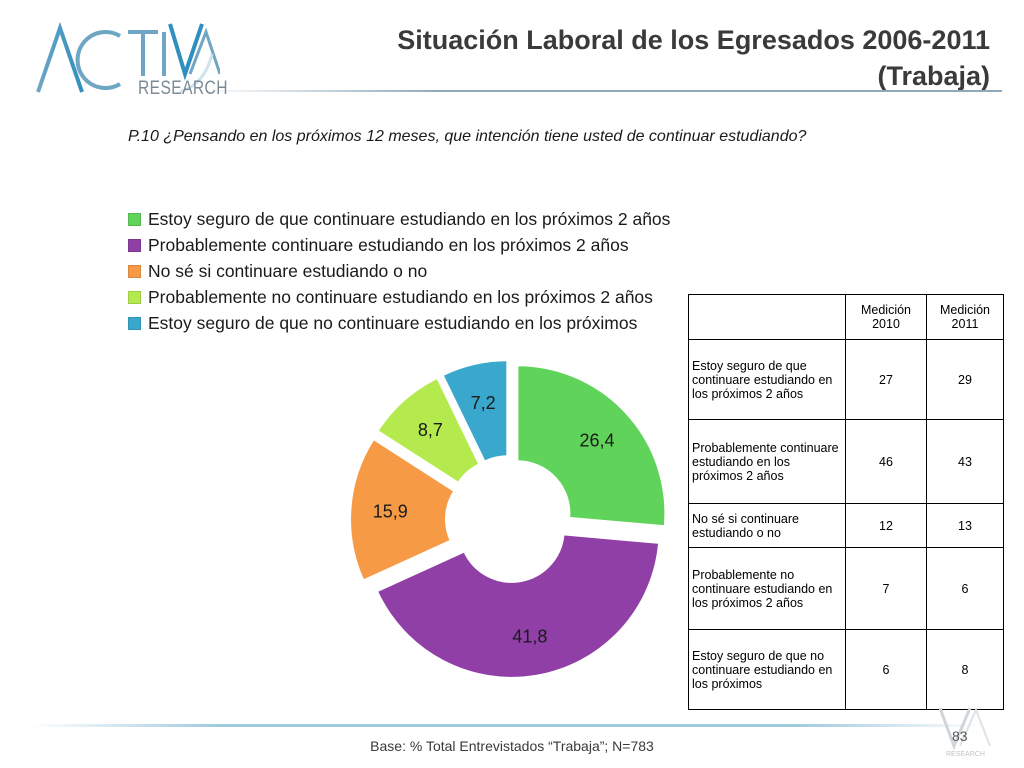  What do you see at coordinates (183, 88) in the screenshot?
I see `logo-wordmark: RESEARCH` at bounding box center [183, 88].